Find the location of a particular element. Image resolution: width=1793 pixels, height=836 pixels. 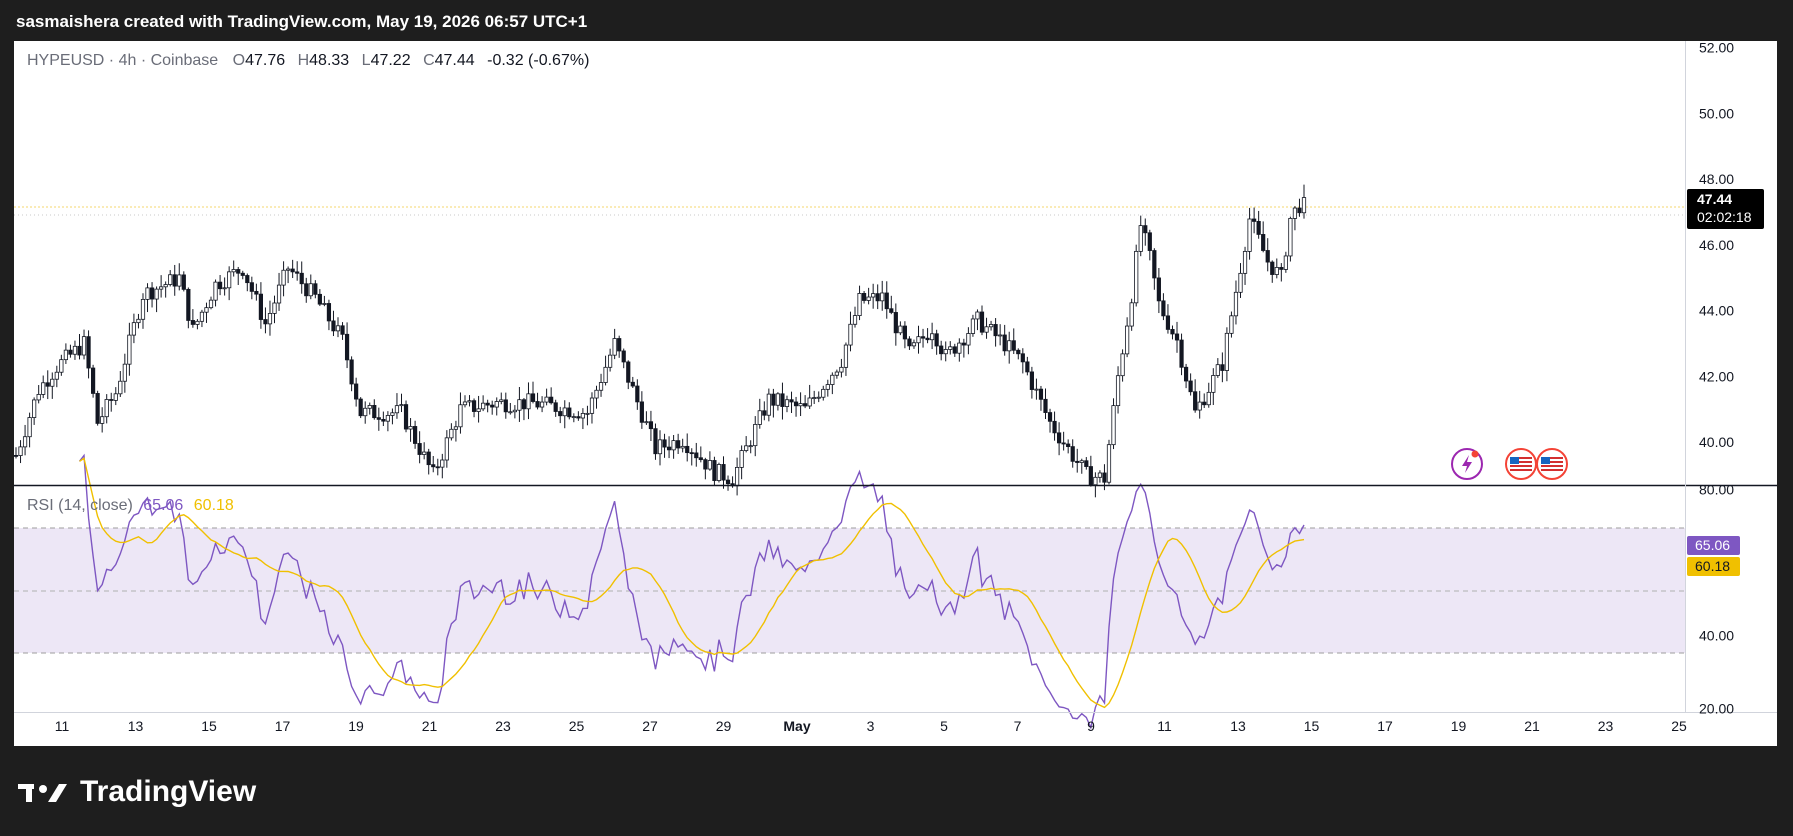

lightning-event-icon is located at coordinates (1467, 464).